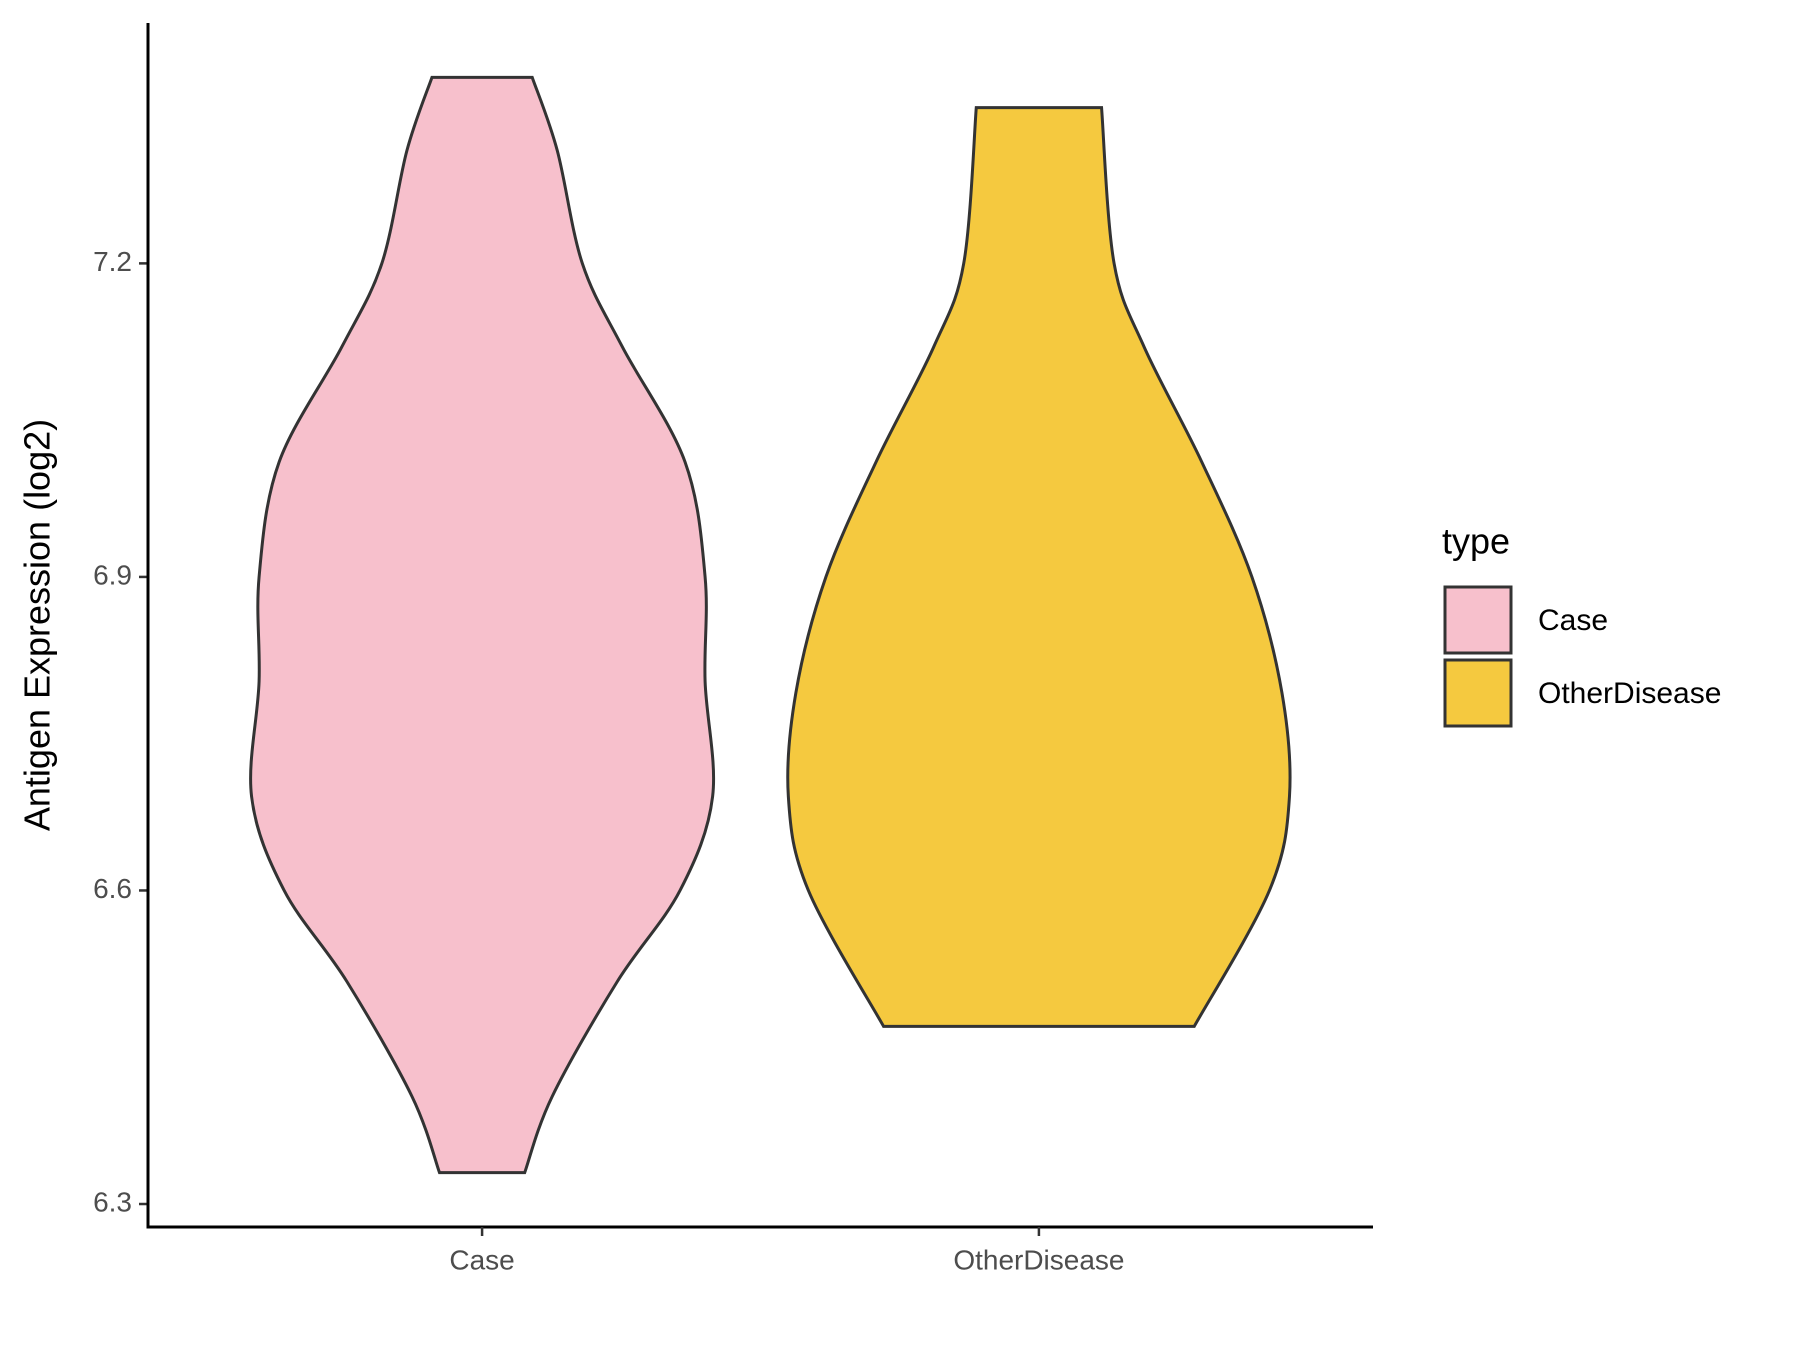 The width and height of the screenshot is (1800, 1350). I want to click on y-tick-label: 6.3, so click(112, 1201).